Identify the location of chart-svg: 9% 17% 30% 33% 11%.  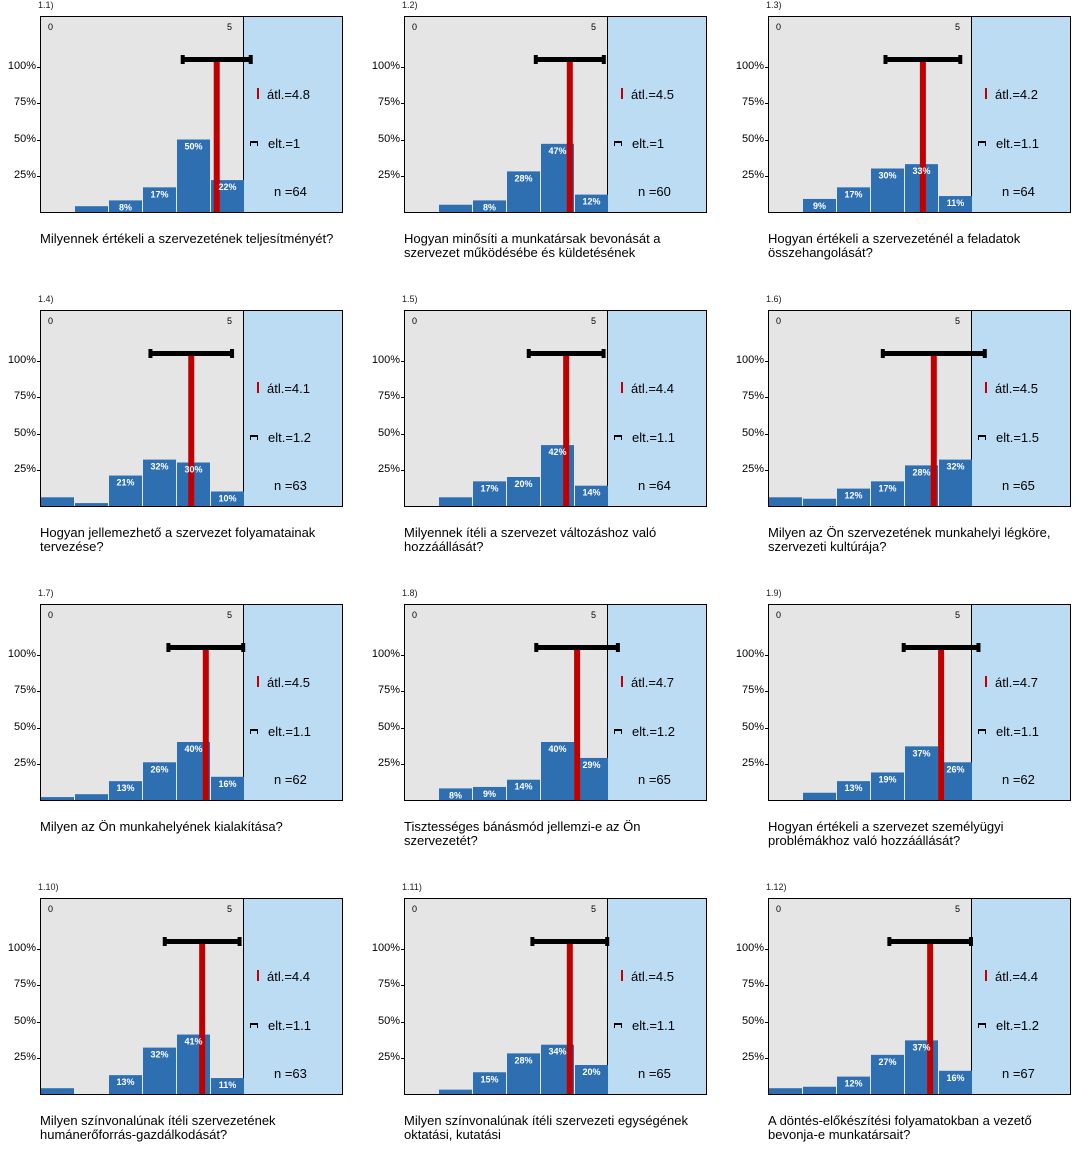
(887, 133).